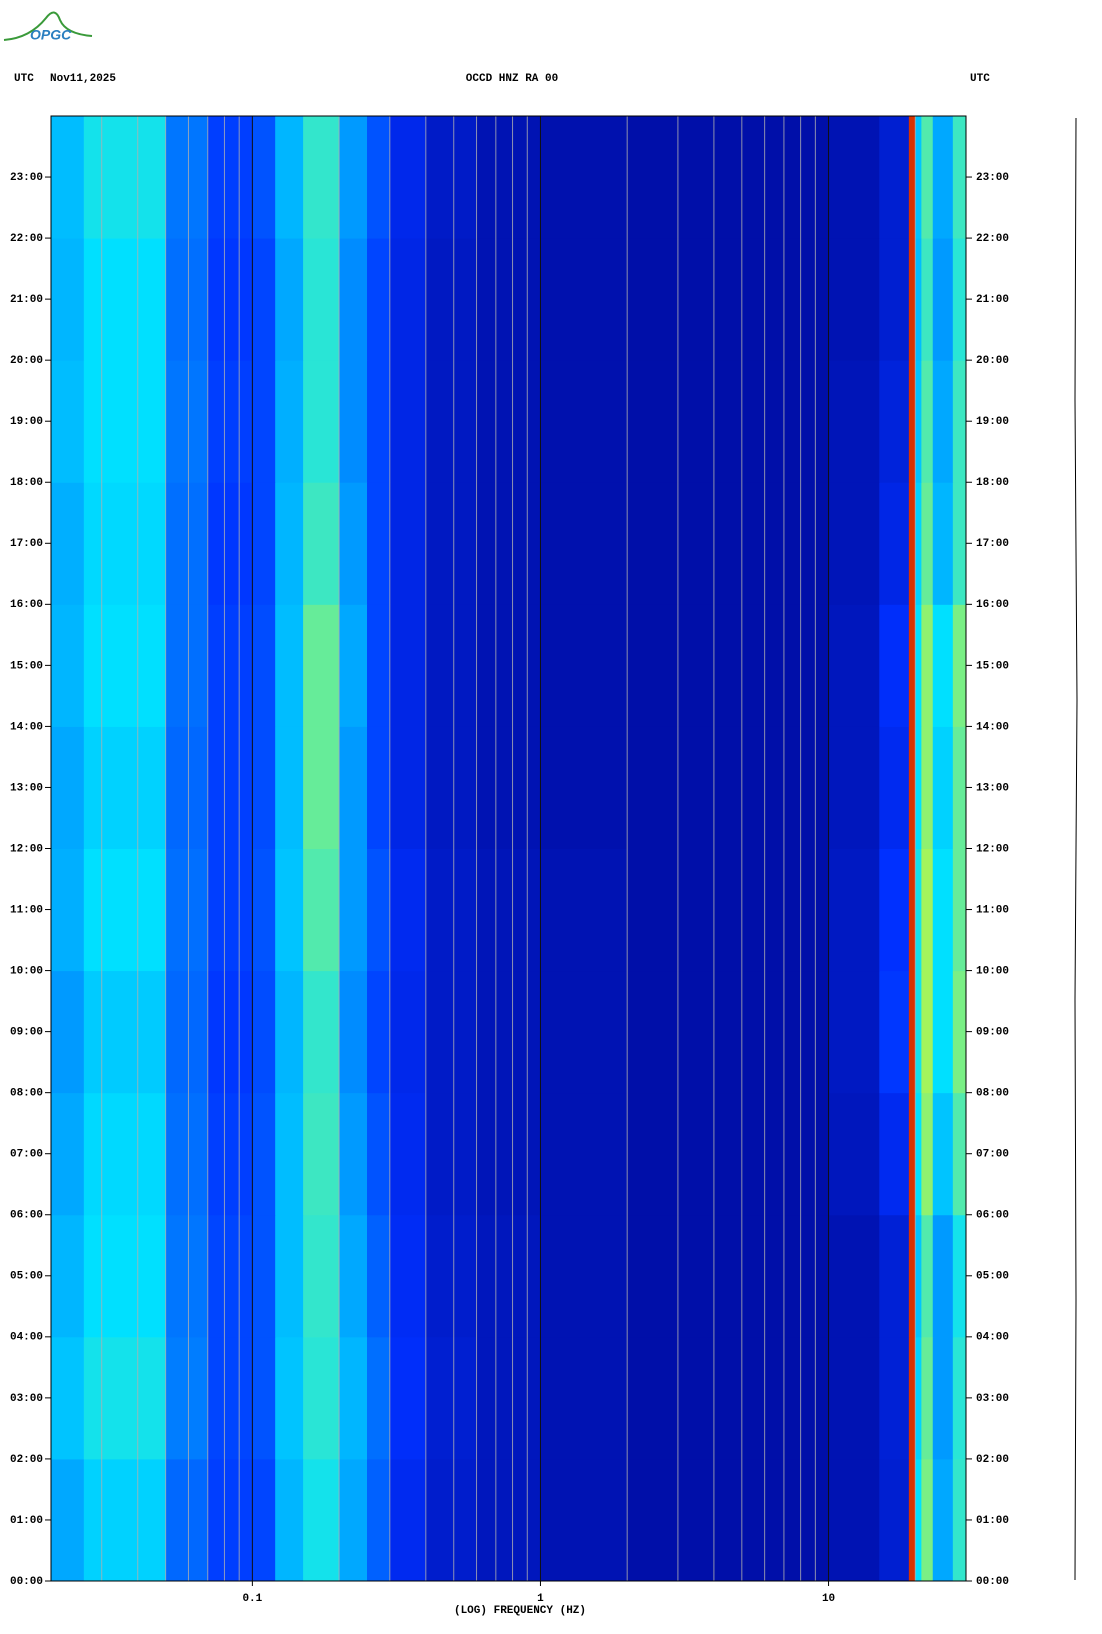  What do you see at coordinates (828, 1599) in the screenshot?
I see `x-tick-label: 10` at bounding box center [828, 1599].